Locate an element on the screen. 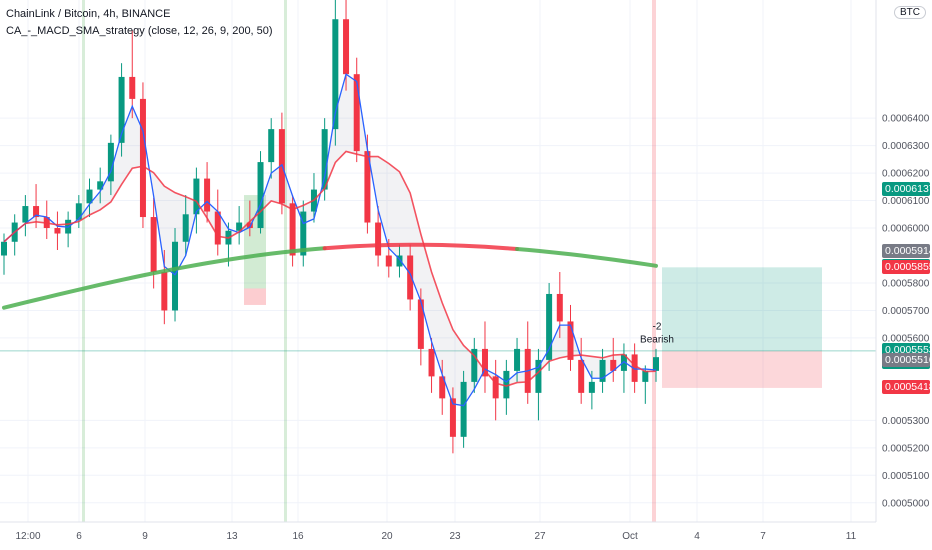  price-tag: 0.0006137 is located at coordinates (907, 189).